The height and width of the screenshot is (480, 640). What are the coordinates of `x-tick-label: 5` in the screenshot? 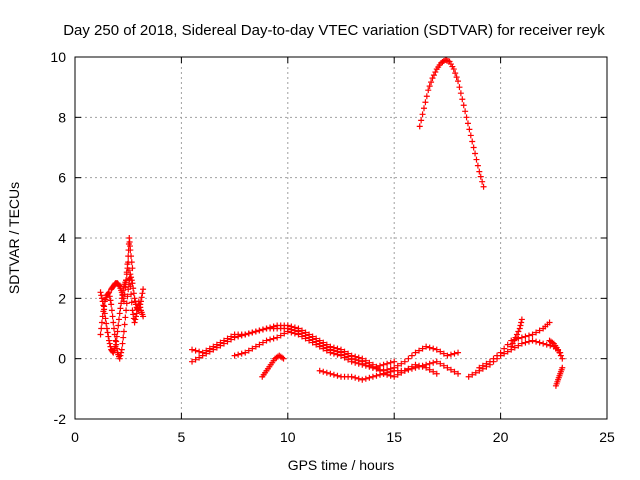 It's located at (182, 437).